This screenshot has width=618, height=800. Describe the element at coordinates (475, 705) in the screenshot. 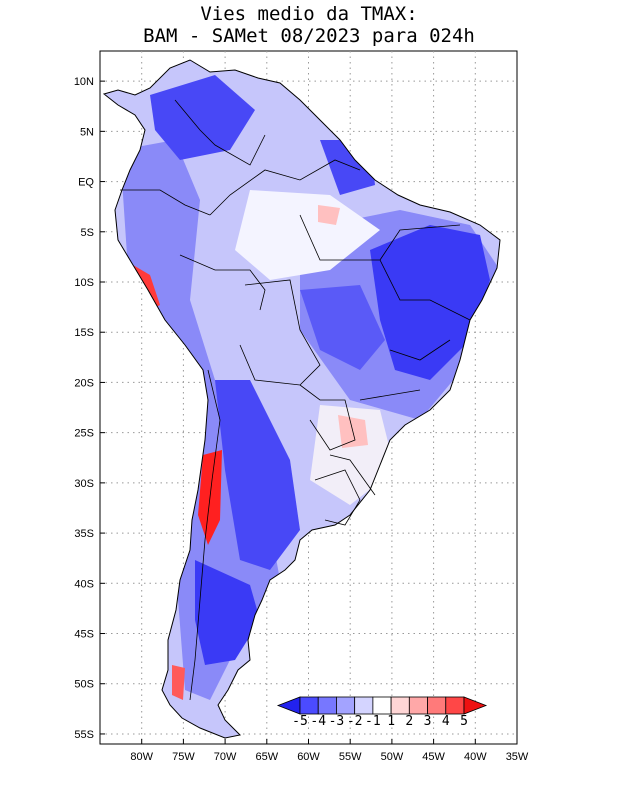

I see `colorbar-high-arrow` at that location.